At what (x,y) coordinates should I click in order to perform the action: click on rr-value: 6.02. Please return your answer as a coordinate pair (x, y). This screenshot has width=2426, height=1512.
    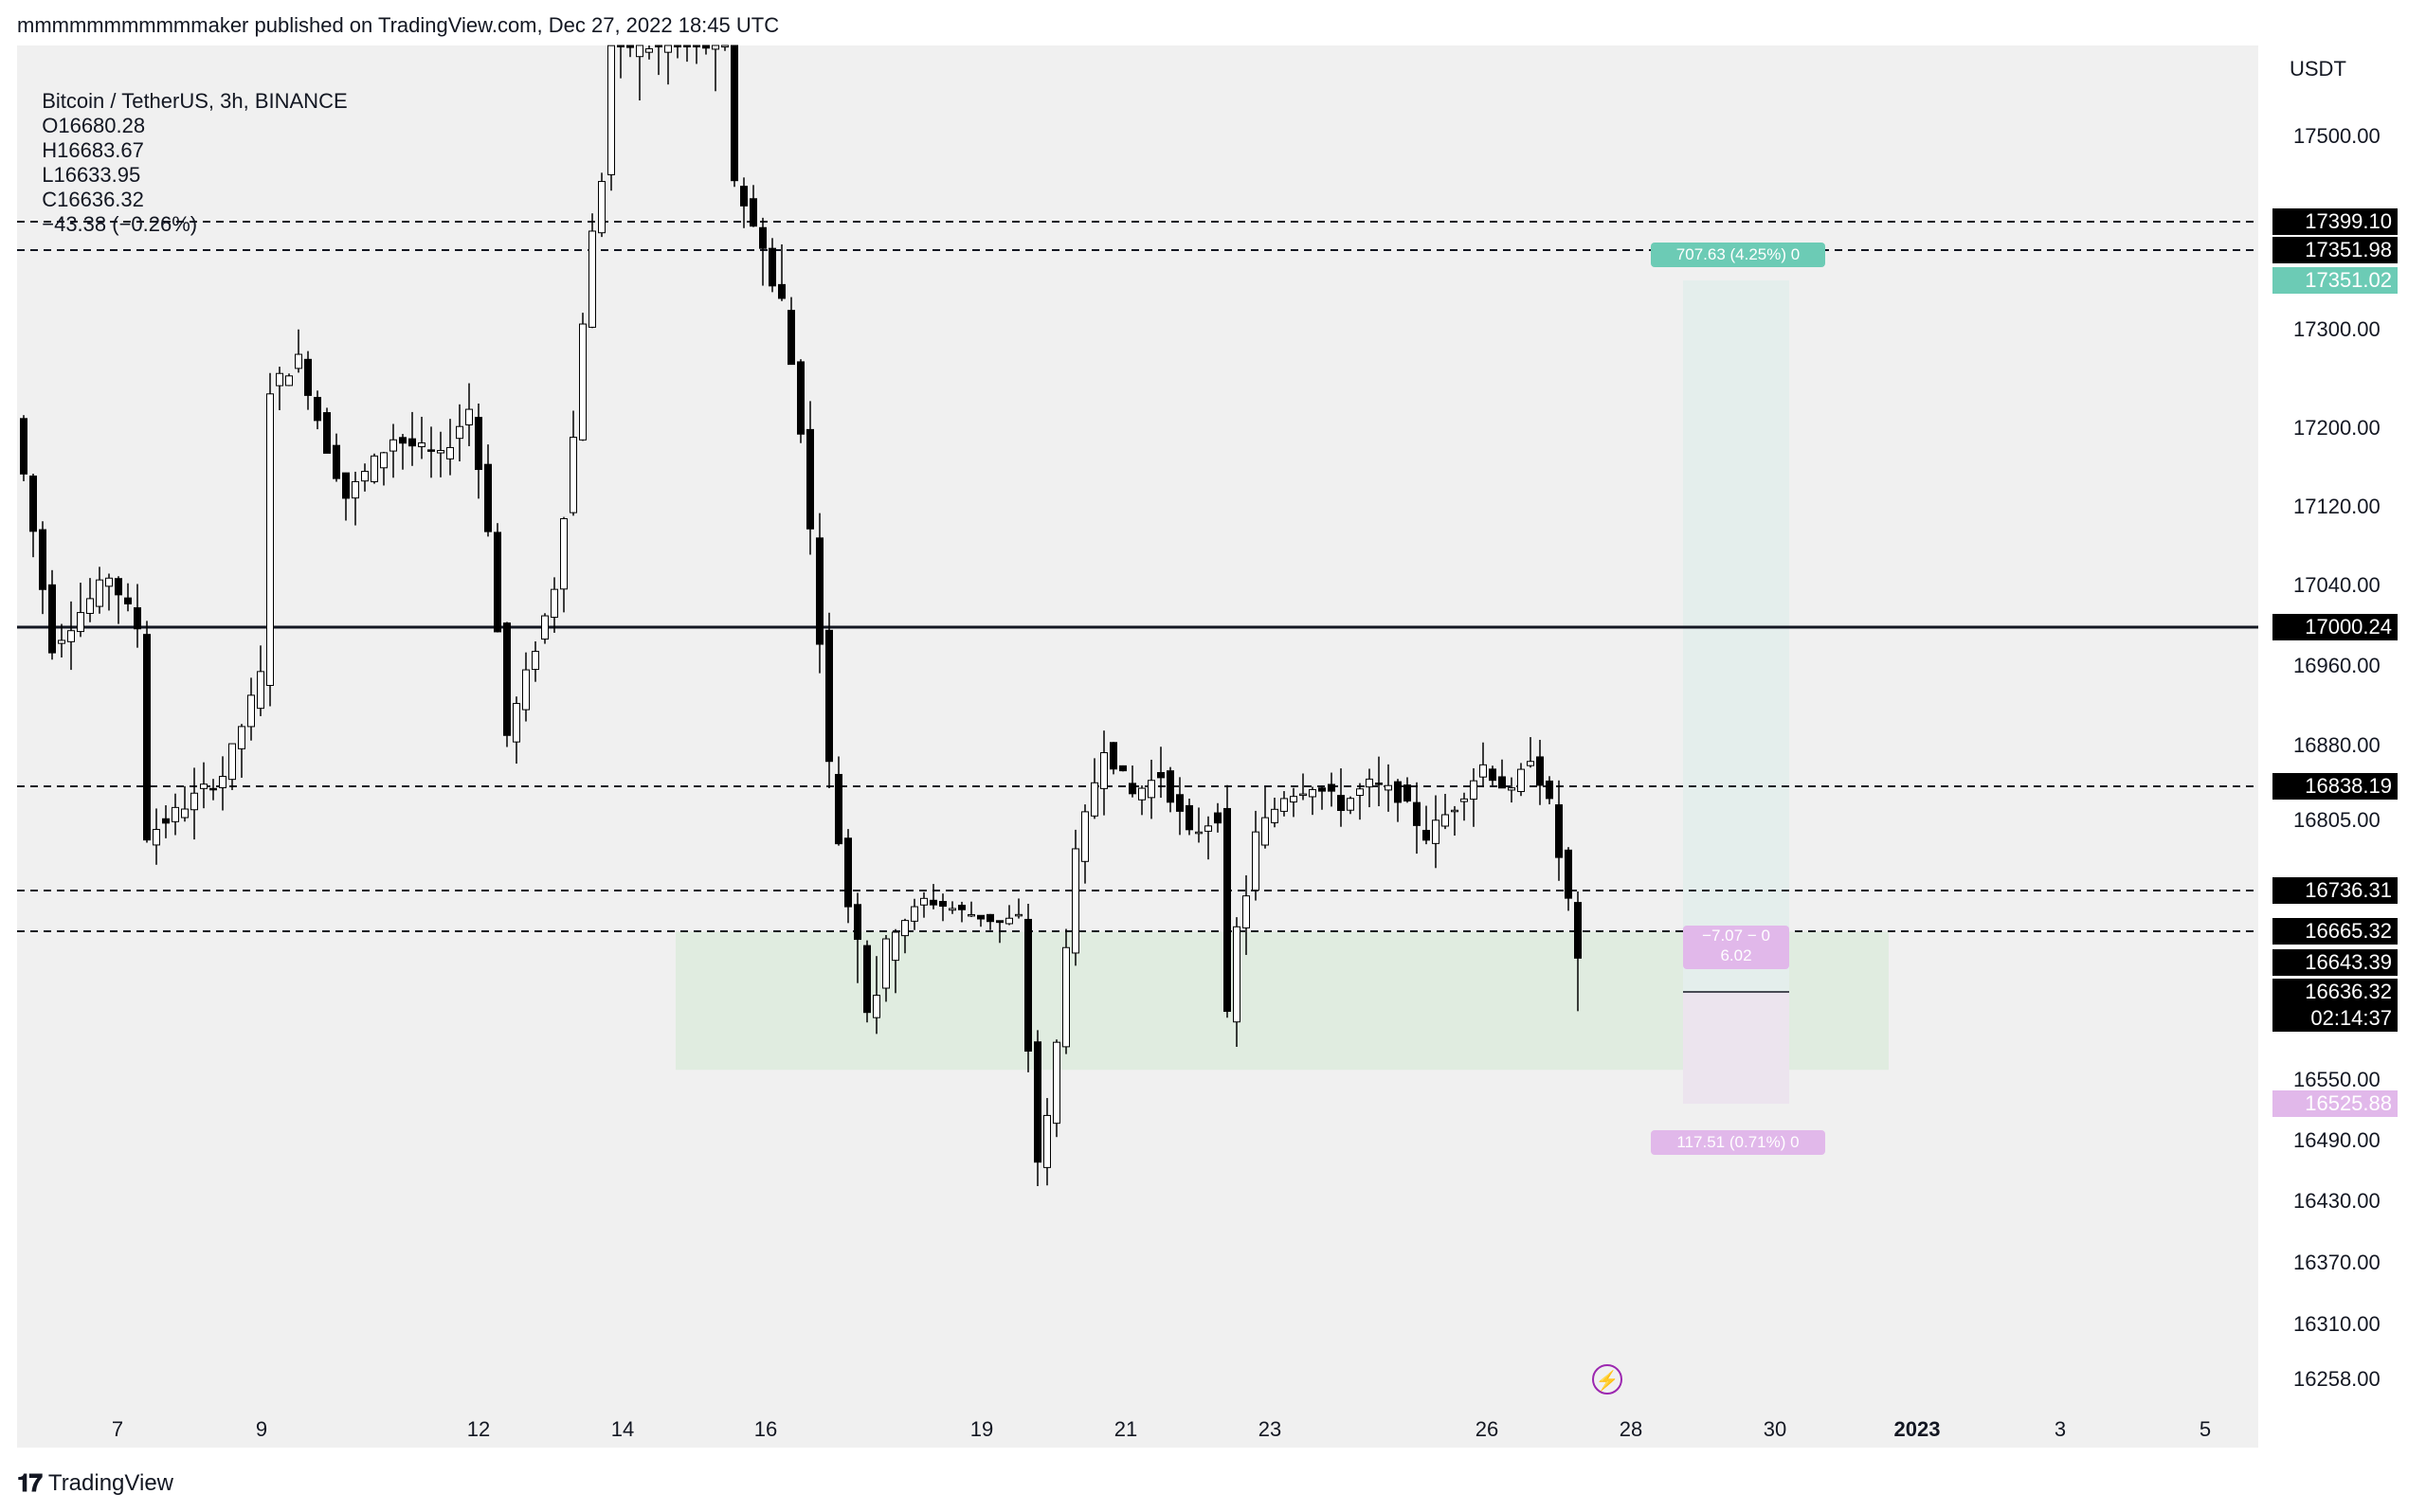
    Looking at the image, I should click on (1736, 955).